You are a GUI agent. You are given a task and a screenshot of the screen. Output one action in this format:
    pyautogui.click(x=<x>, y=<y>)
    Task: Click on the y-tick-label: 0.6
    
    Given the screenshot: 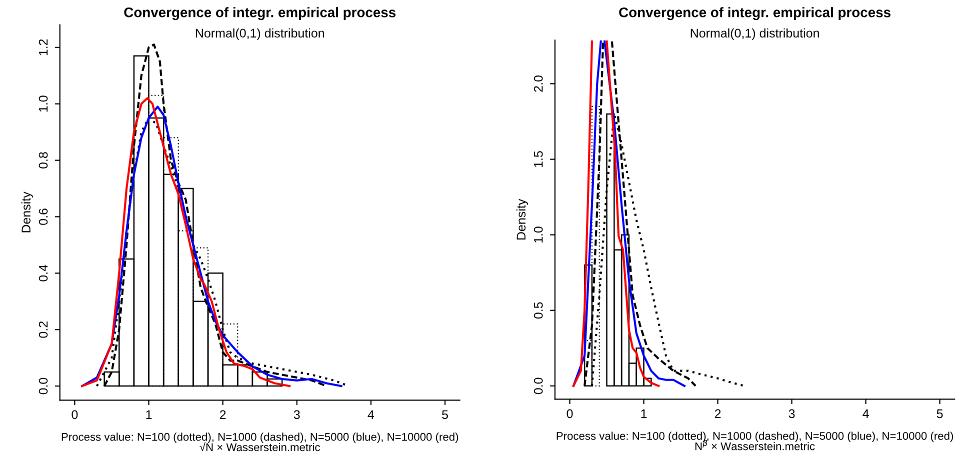 What is the action you would take?
    pyautogui.click(x=43, y=216)
    